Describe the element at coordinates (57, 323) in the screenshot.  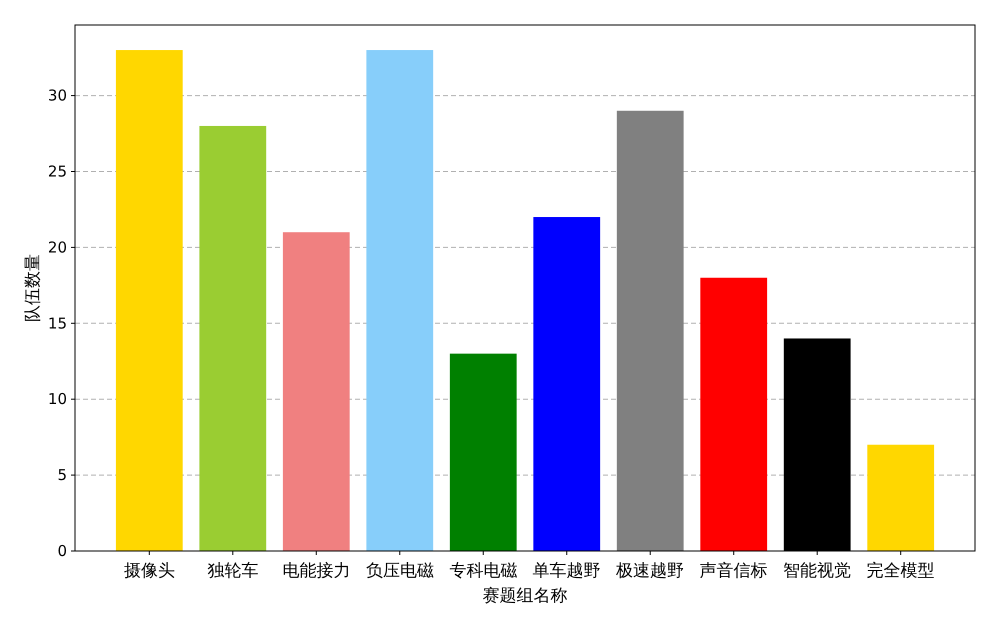
I see `y-tick-label: 15` at that location.